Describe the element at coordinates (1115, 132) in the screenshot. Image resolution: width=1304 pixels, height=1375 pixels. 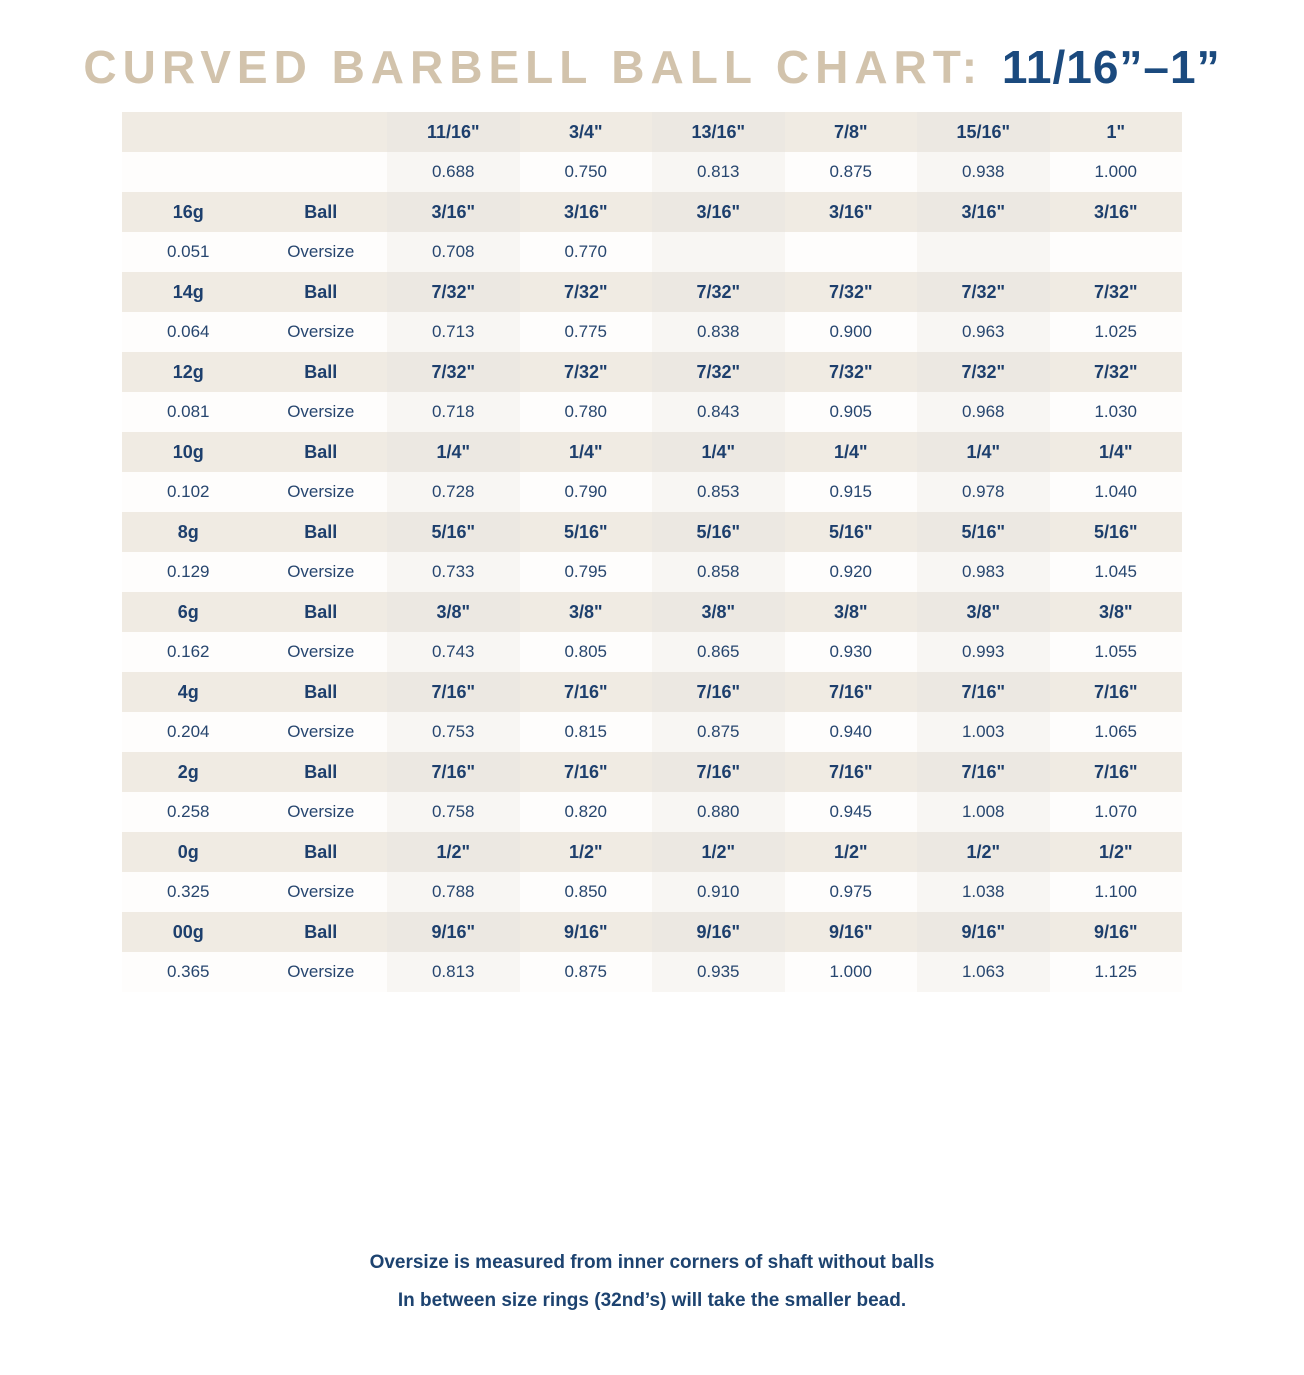
I see `column-header-cell: 1"` at that location.